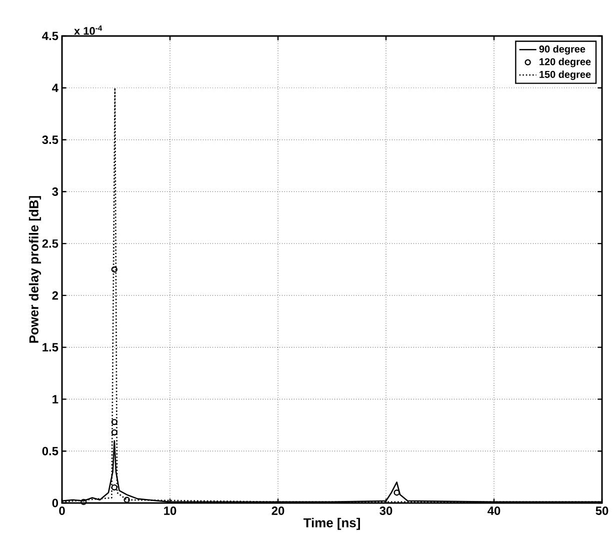 This screenshot has height=559, width=614. I want to click on y-tick-label: 0.5, so click(50, 451).